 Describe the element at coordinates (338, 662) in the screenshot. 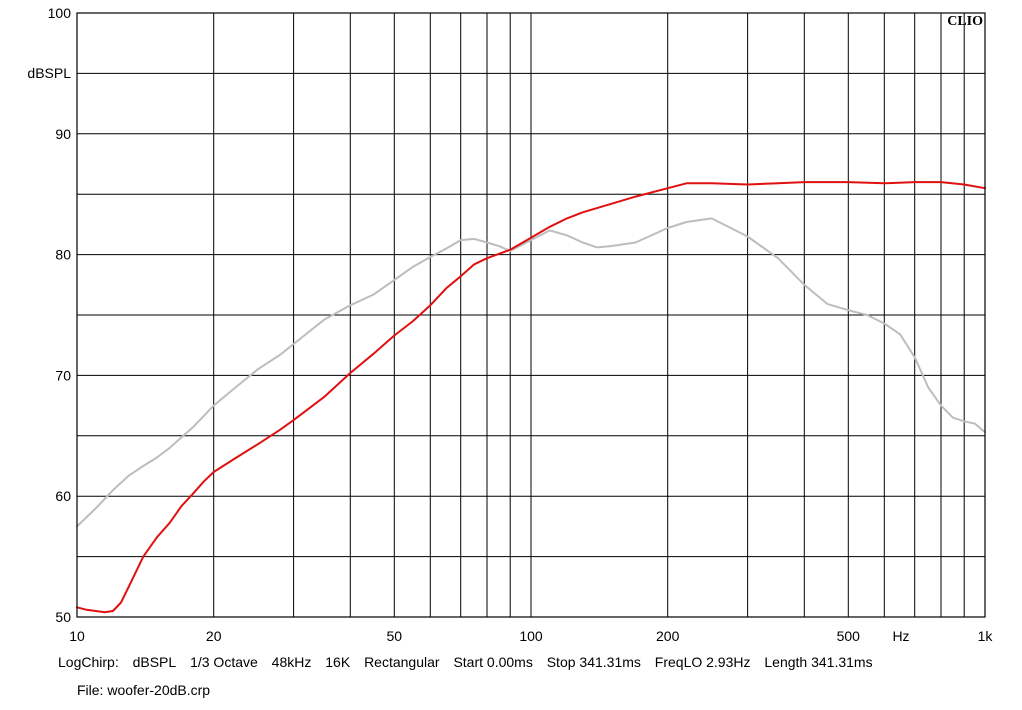

I see `info-item-size: 16K` at that location.